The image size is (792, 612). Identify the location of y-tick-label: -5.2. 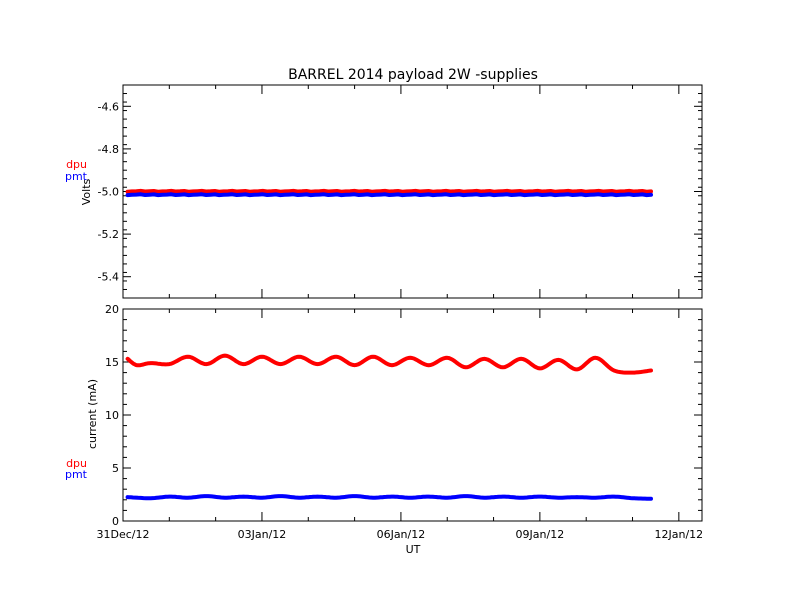
(108, 234).